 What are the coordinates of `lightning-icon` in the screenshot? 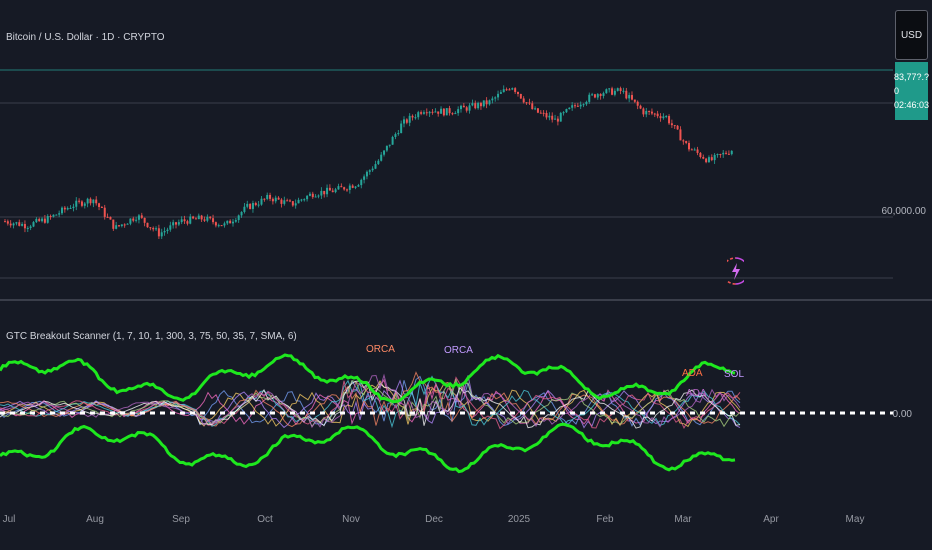 It's located at (735, 271).